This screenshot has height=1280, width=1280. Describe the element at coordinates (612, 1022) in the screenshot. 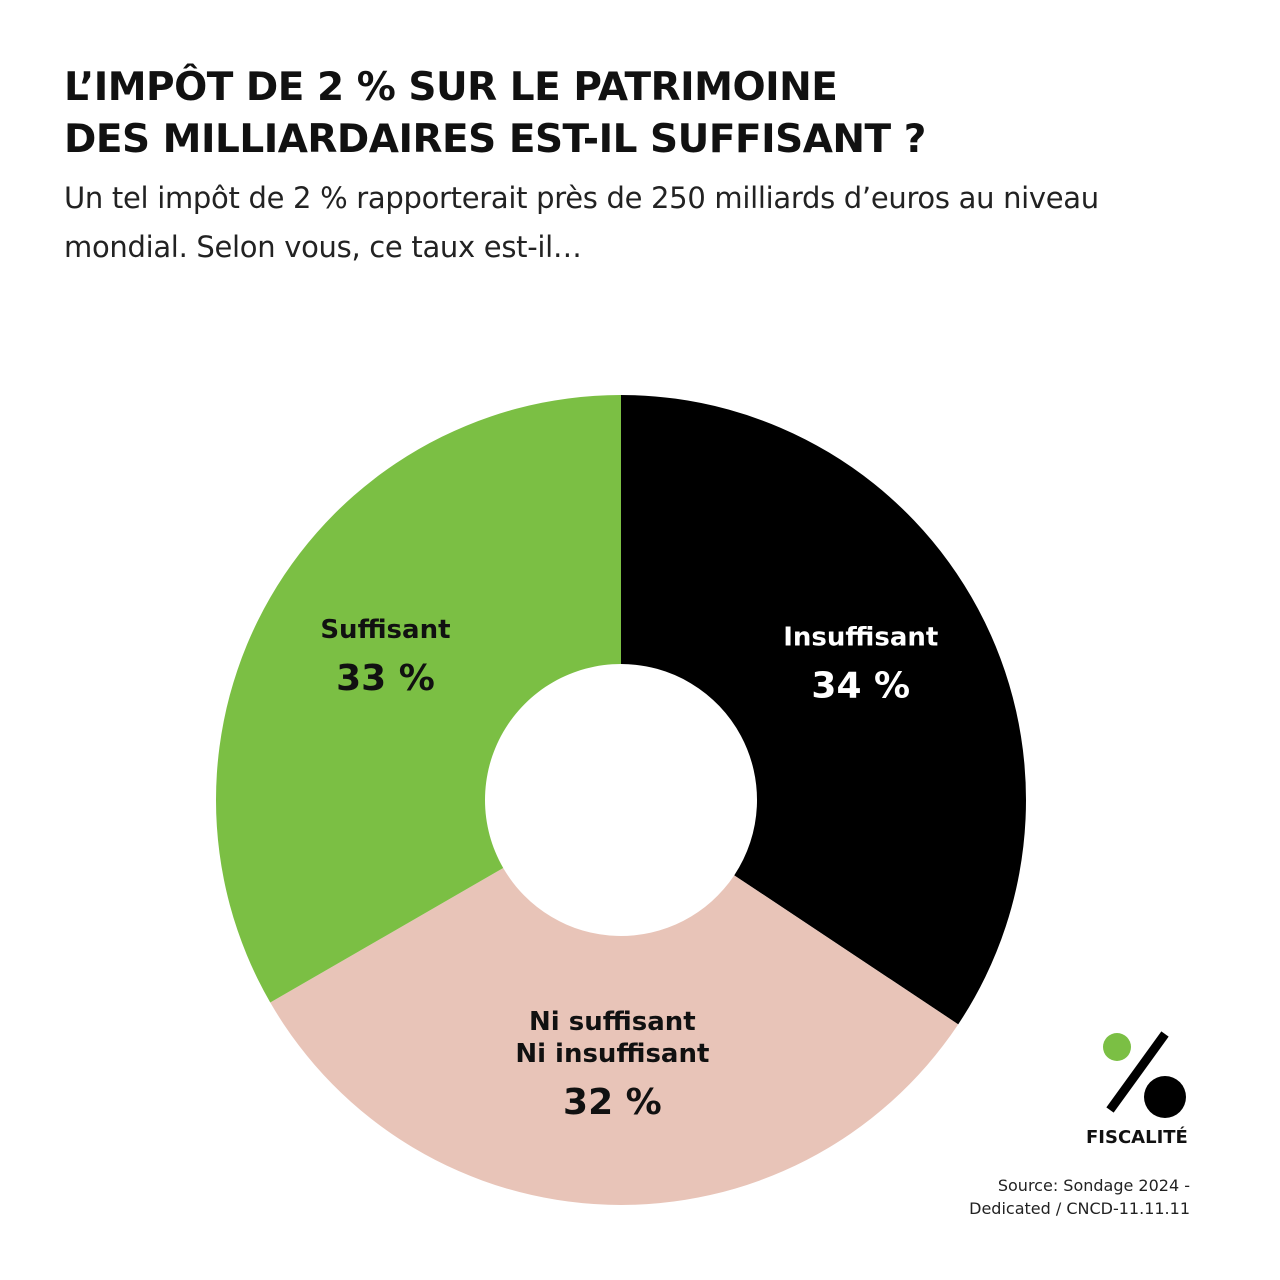

I see `slice-label-1: Ni suffisant` at that location.